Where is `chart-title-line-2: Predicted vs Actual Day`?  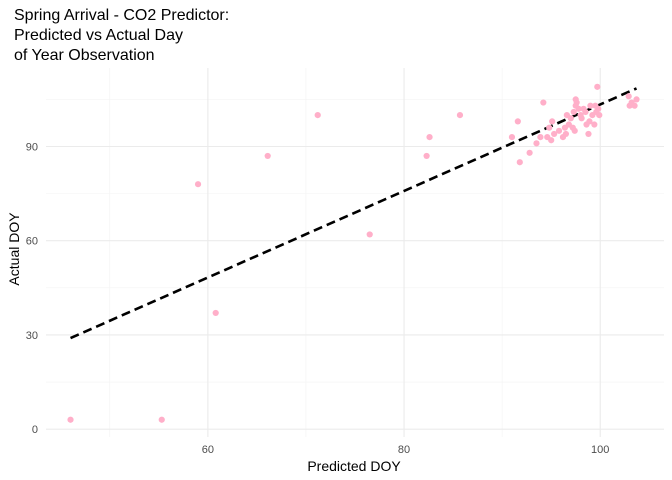 chart-title-line-2: Predicted vs Actual Day is located at coordinates (98, 35).